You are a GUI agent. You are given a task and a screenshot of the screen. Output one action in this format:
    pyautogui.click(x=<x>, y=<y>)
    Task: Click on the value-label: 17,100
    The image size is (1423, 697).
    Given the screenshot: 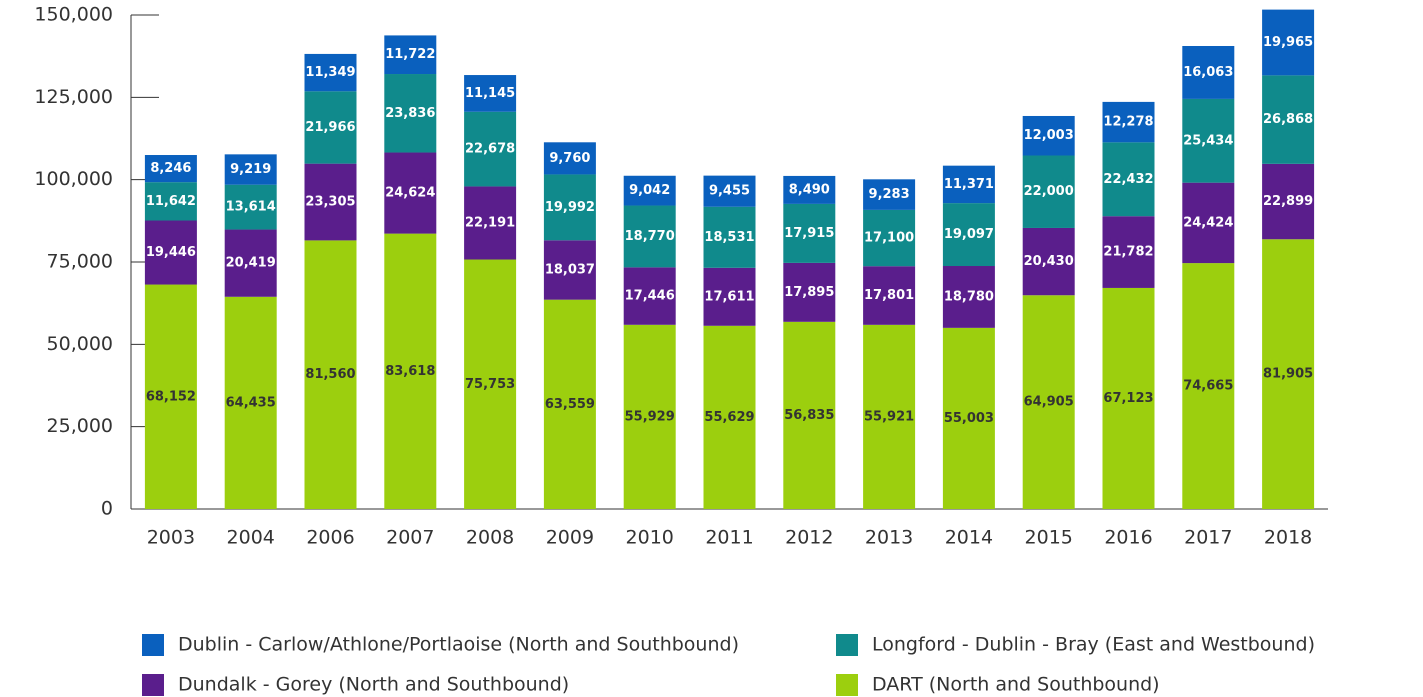 What is the action you would take?
    pyautogui.click(x=889, y=238)
    